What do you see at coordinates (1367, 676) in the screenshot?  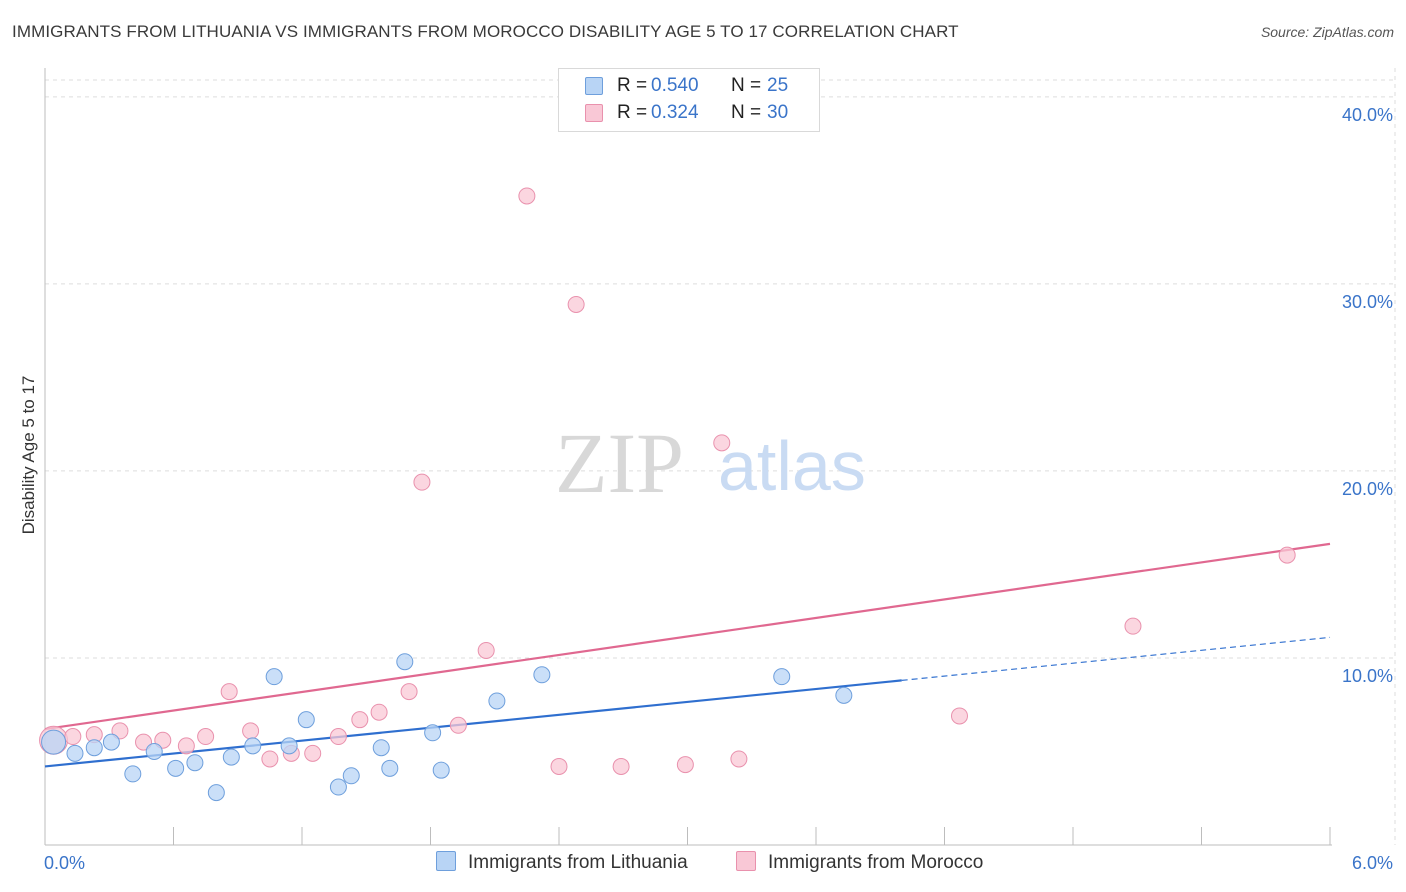 I see `y-tick-label: 10.0%` at bounding box center [1367, 676].